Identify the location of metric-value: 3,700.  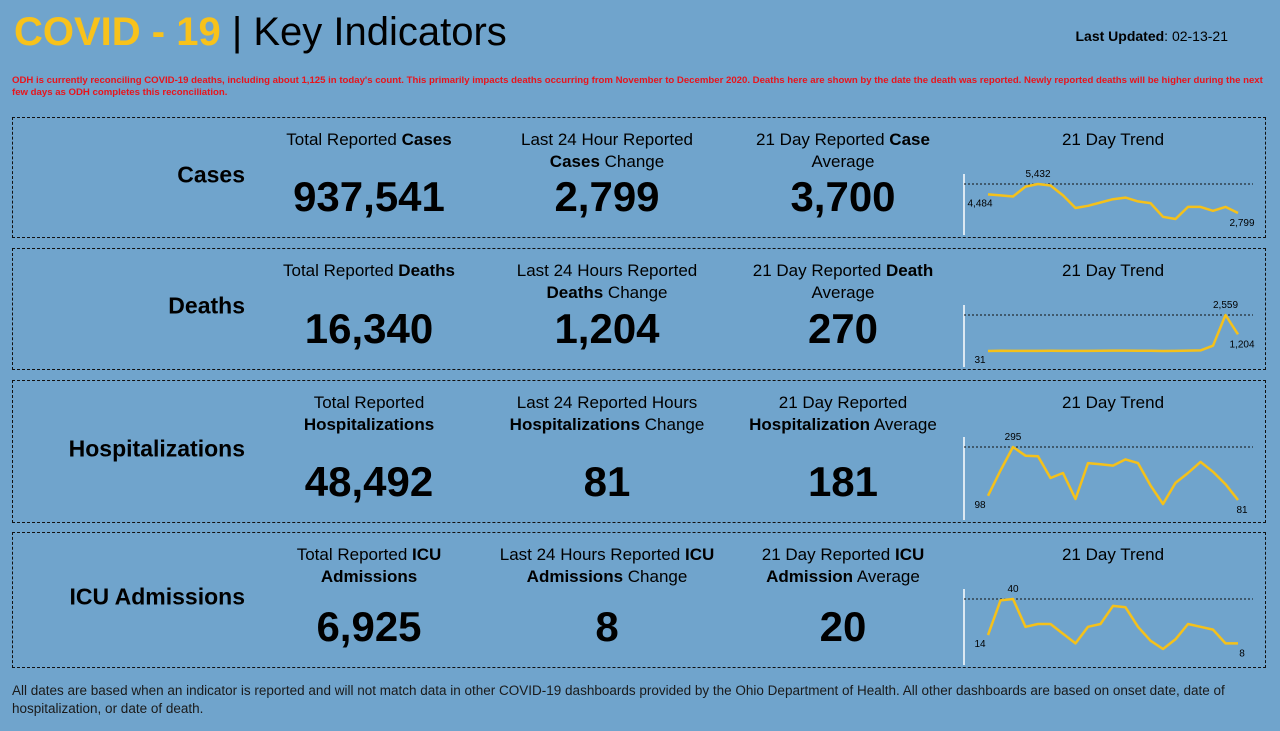
(843, 196).